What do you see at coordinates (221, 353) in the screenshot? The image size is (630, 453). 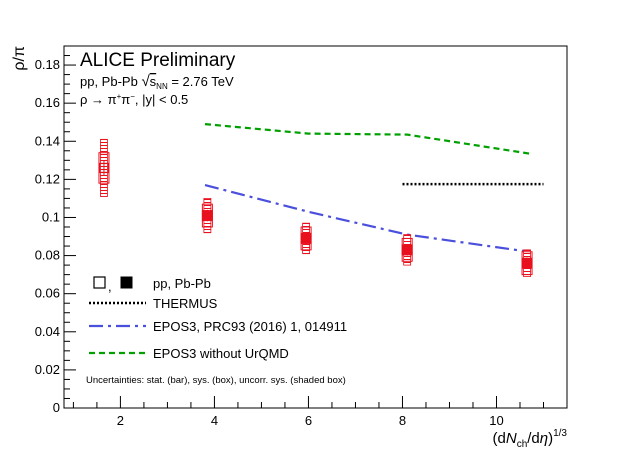 I see `legend-label-dashed: EPOS3 without UrQMD` at bounding box center [221, 353].